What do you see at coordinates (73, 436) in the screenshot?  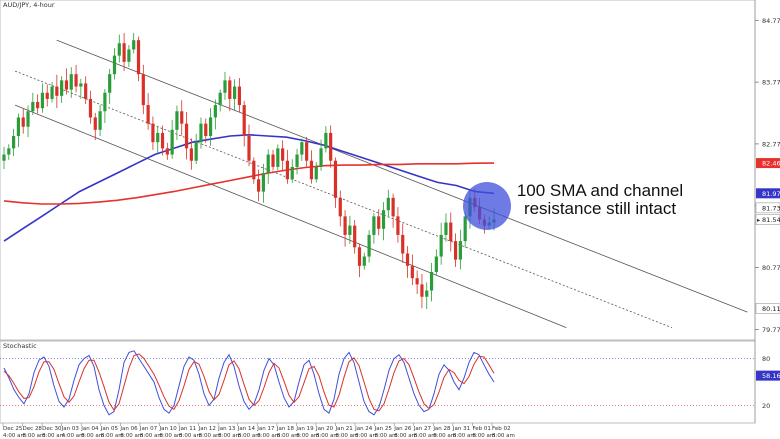 I see `time-tick-hour: 4:00 am` at bounding box center [73, 436].